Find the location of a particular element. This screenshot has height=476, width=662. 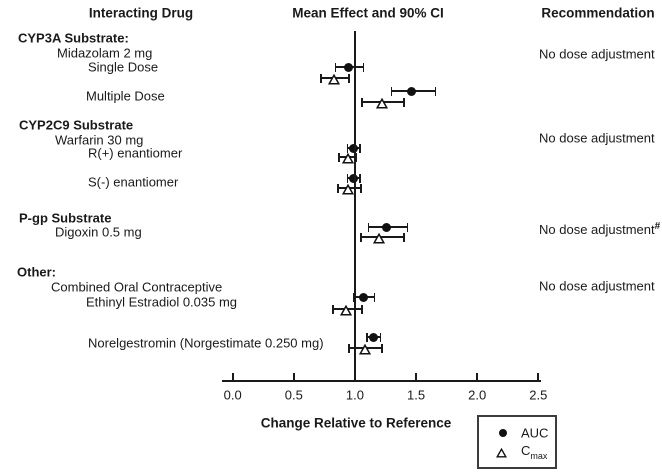

legend-label: Cmax is located at coordinates (534, 452).